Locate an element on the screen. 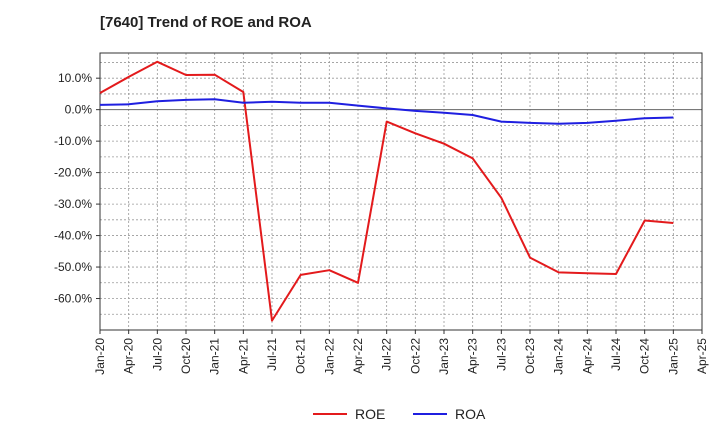 The image size is (720, 440). y-tick-label: -40.0% is located at coordinates (73, 236).